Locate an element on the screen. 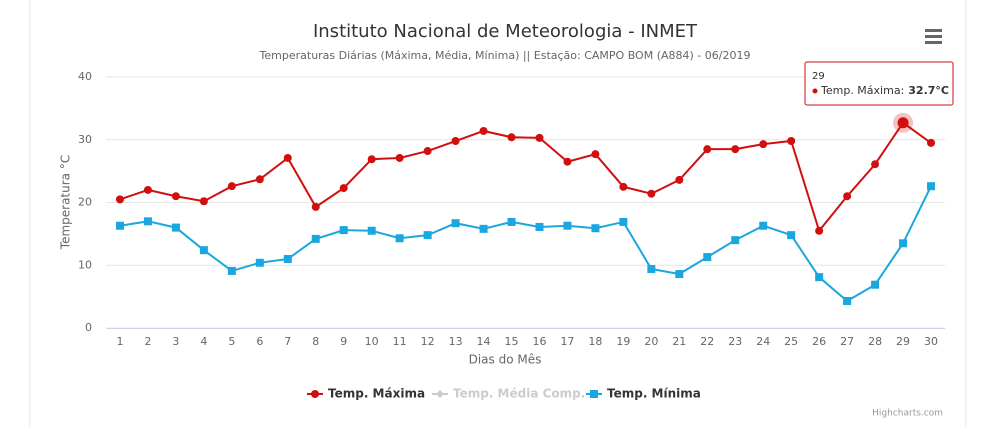 The height and width of the screenshot is (431, 1000). x-tick-label: 22 is located at coordinates (707, 341).